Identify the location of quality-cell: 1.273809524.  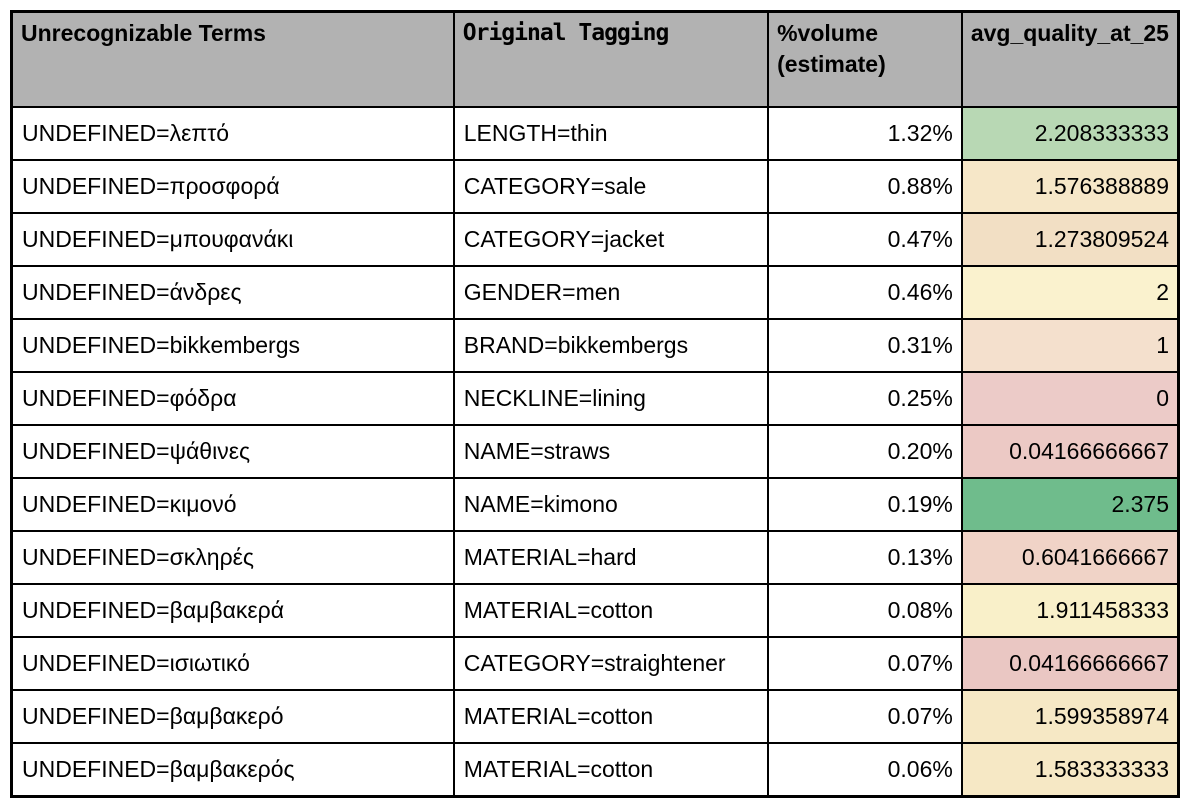
(1070, 239).